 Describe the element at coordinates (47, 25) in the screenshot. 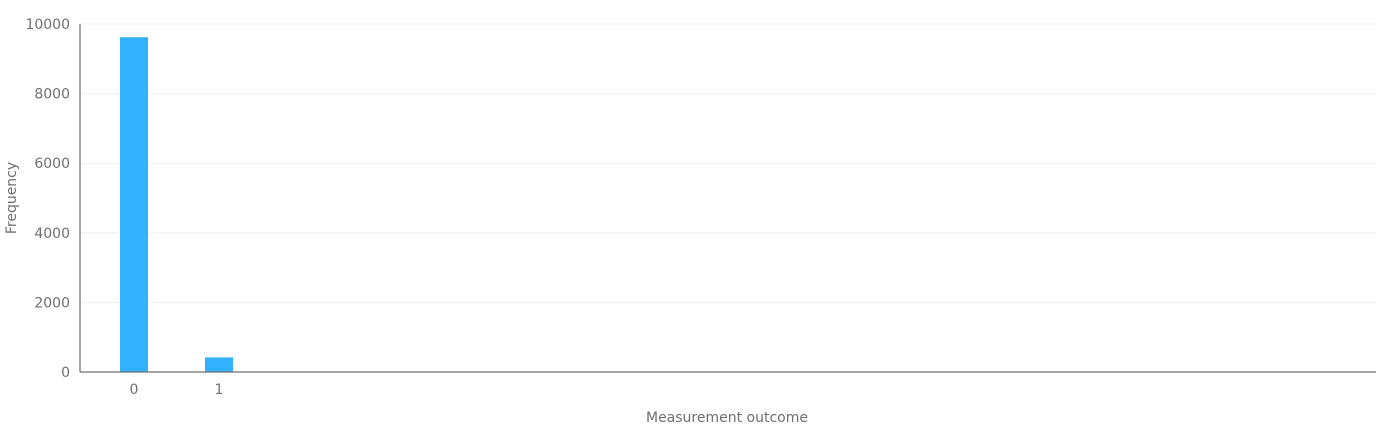

I see `y-tick-label: 10000` at that location.